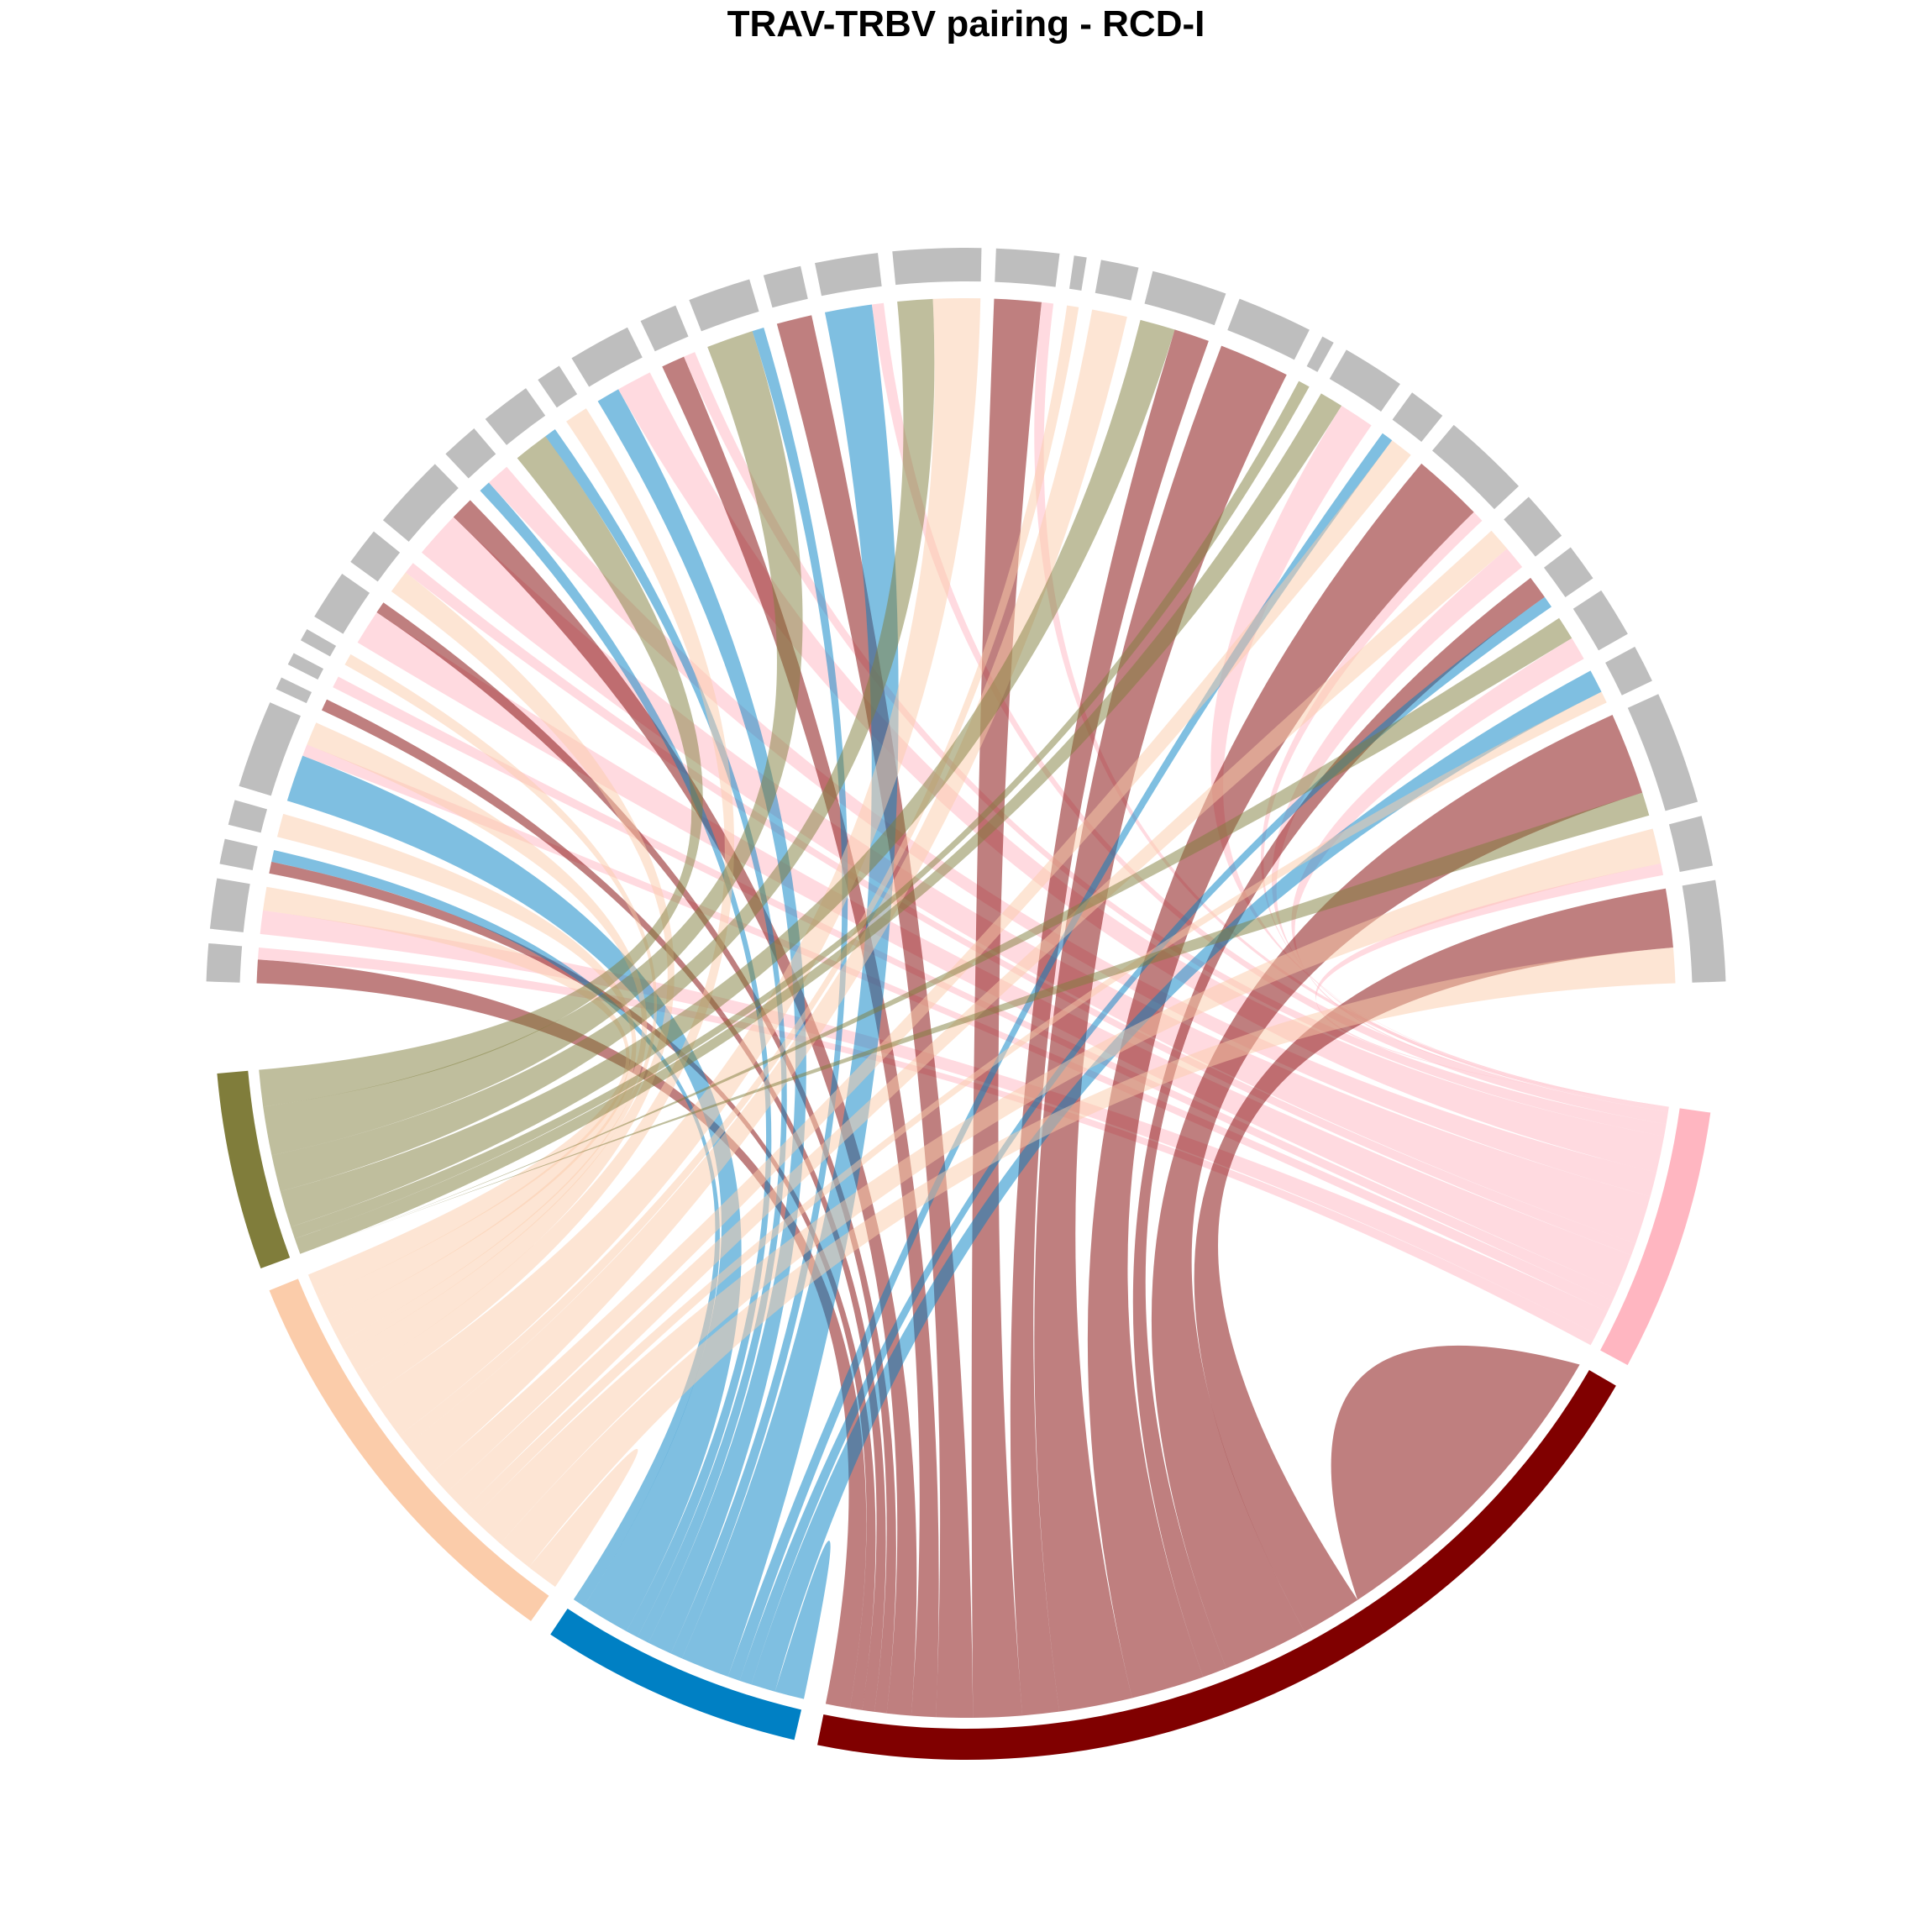  I want to click on chart-title: TRAV-TRBV pairing - RCD-I, so click(966, 24).